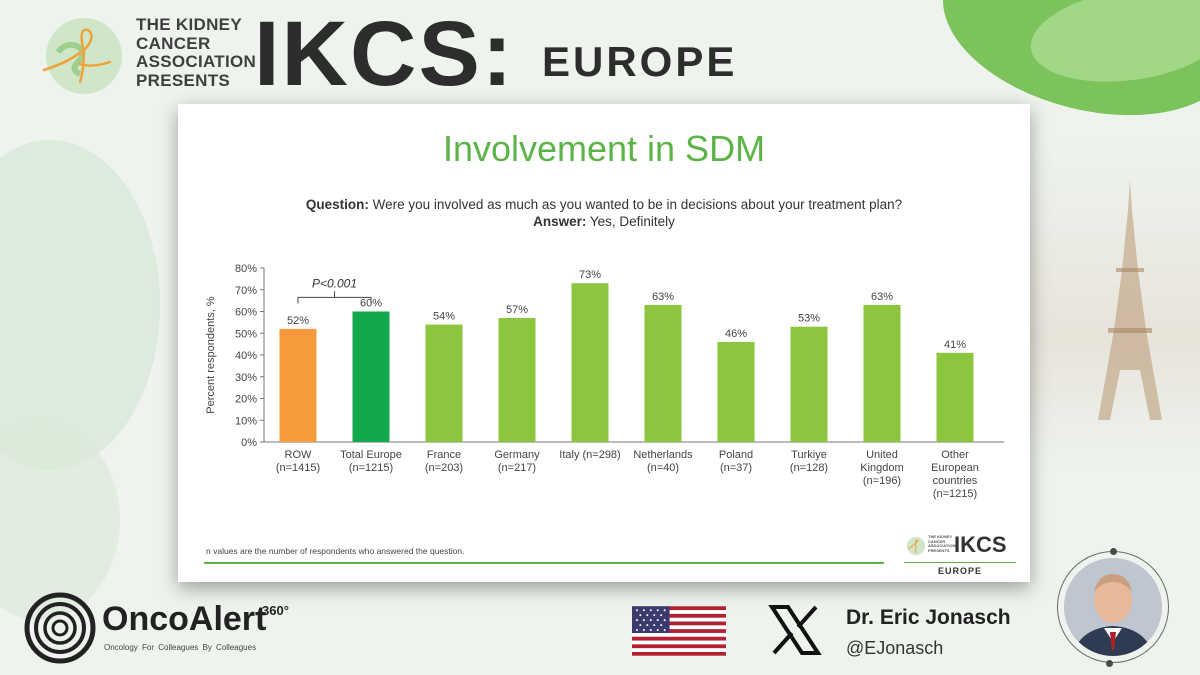 The image size is (1200, 675). What do you see at coordinates (196, 52) in the screenshot?
I see `kca-presents-text: THE KIDNEY CANCER ASSOCIATION PRESENTS` at bounding box center [196, 52].